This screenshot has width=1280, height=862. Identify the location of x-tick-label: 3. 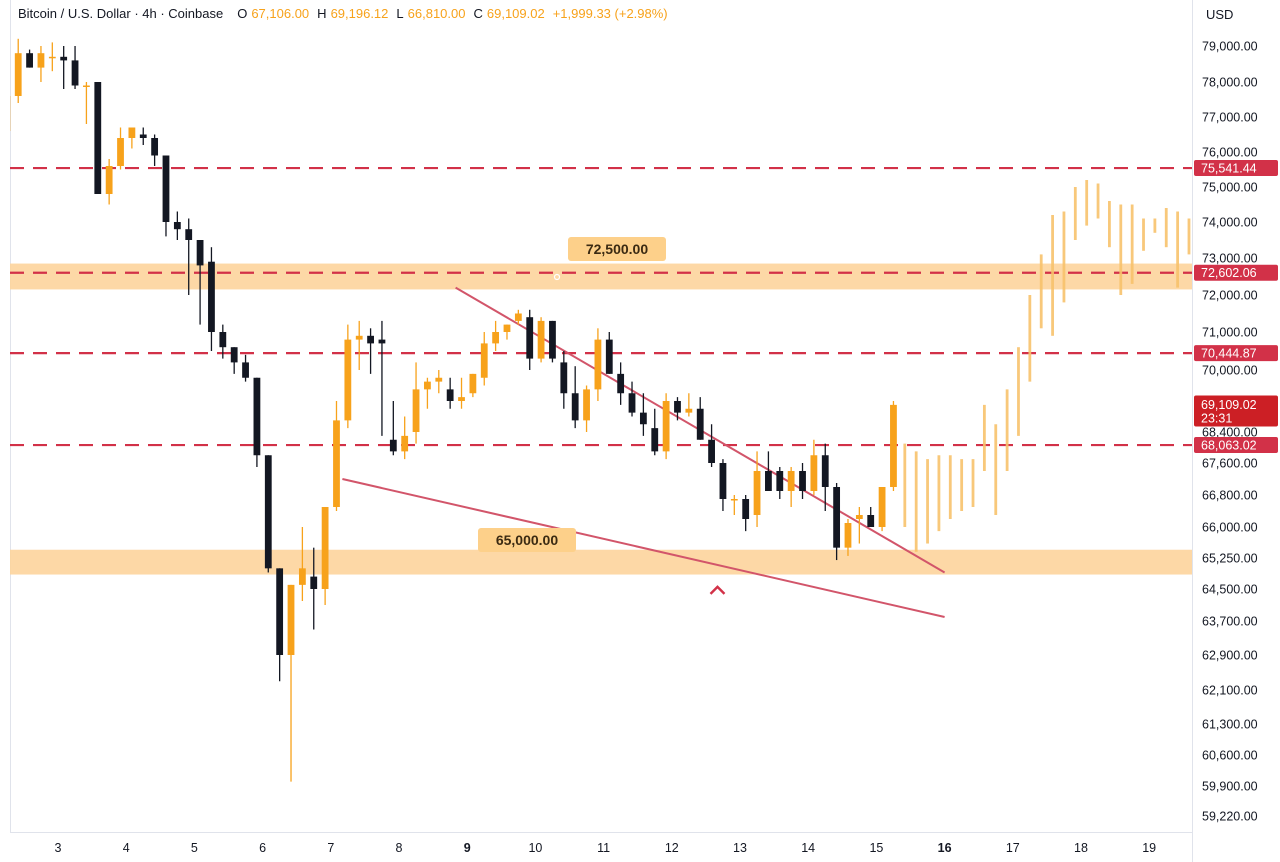
(58, 848).